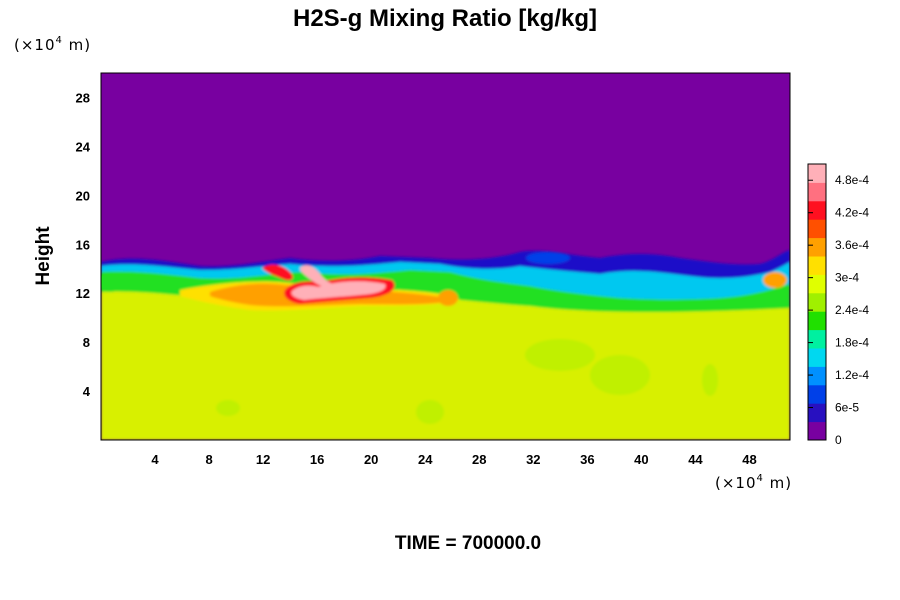  Describe the element at coordinates (43, 256) in the screenshot. I see `y-axis-label: Height` at that location.